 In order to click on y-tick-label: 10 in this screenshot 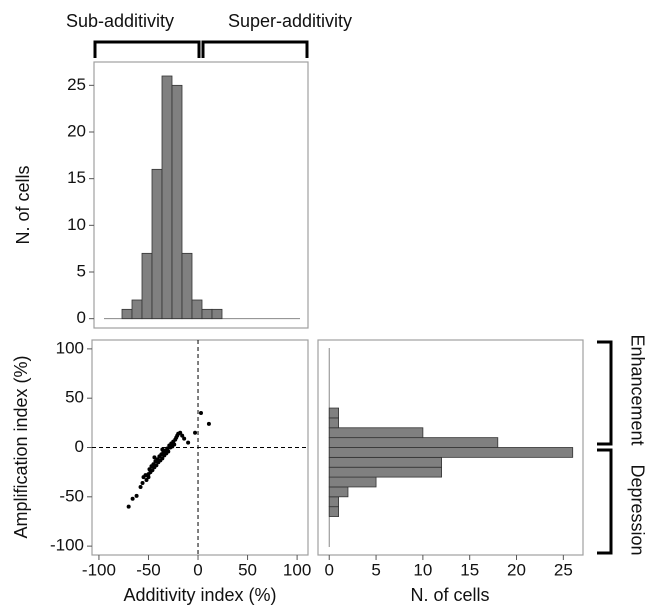, I will do `click(76, 224)`.